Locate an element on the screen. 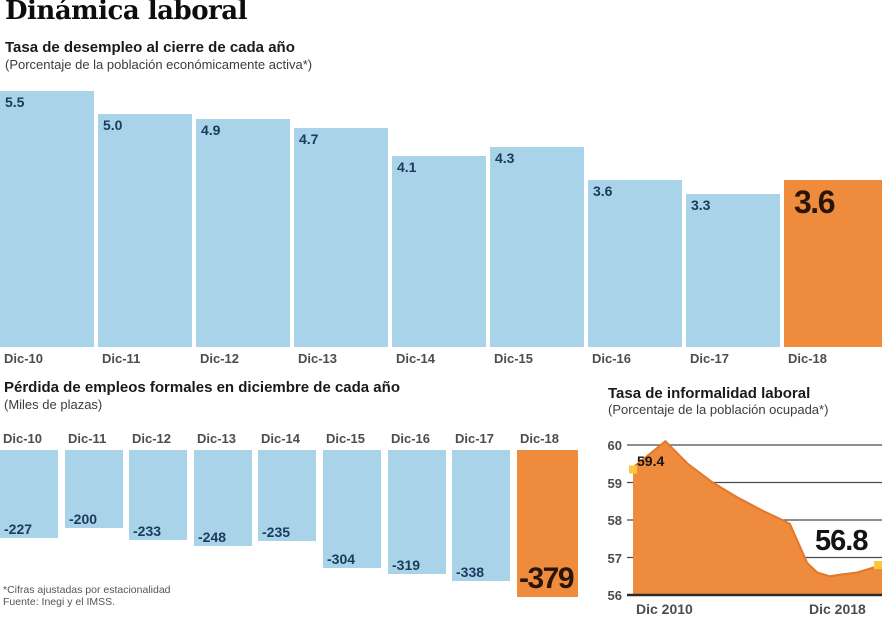 Image resolution: width=882 pixels, height=620 pixels. informality-chart-subtitle: (Porcentaje de la población ocupada*) is located at coordinates (718, 409).